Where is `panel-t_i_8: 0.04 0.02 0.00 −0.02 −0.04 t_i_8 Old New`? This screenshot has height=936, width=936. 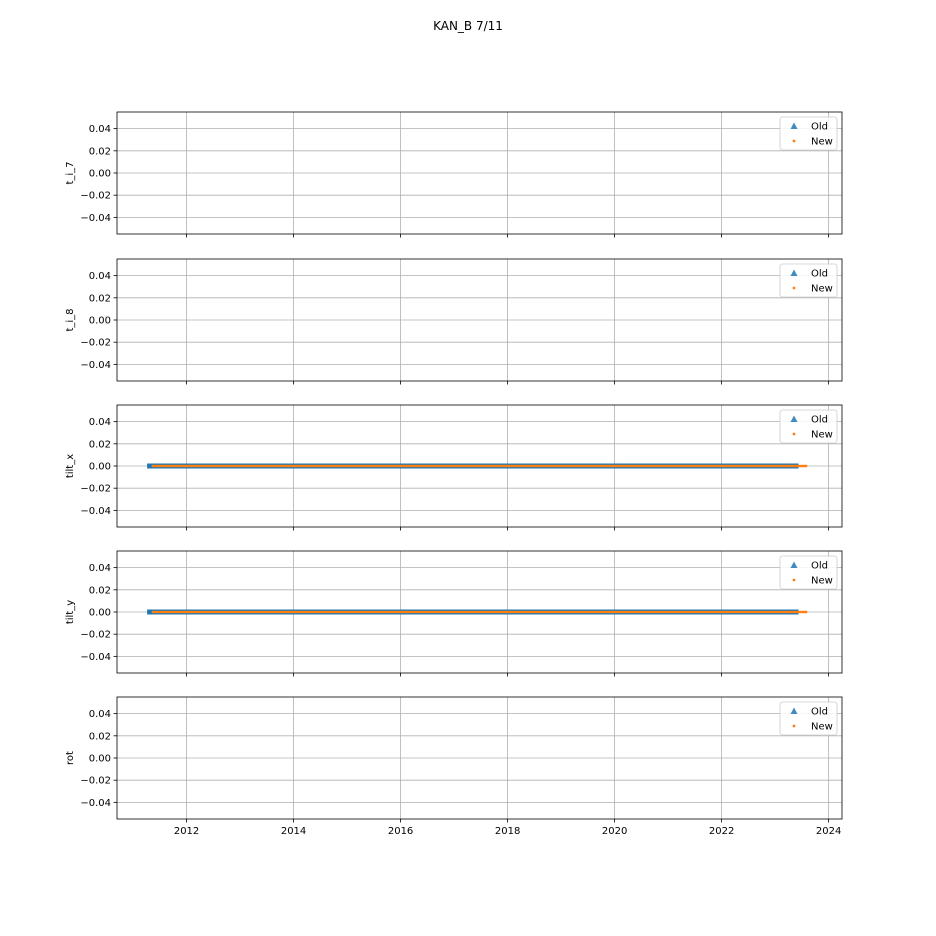
panel-t_i_8: 0.04 0.02 0.00 −0.02 −0.04 t_i_8 Old New is located at coordinates (454, 321).